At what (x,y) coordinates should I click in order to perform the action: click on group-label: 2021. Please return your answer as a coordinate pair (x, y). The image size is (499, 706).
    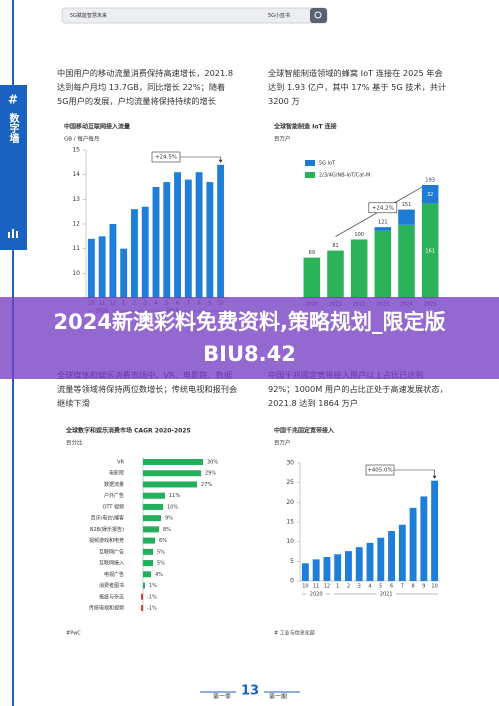
    Looking at the image, I should click on (386, 595).